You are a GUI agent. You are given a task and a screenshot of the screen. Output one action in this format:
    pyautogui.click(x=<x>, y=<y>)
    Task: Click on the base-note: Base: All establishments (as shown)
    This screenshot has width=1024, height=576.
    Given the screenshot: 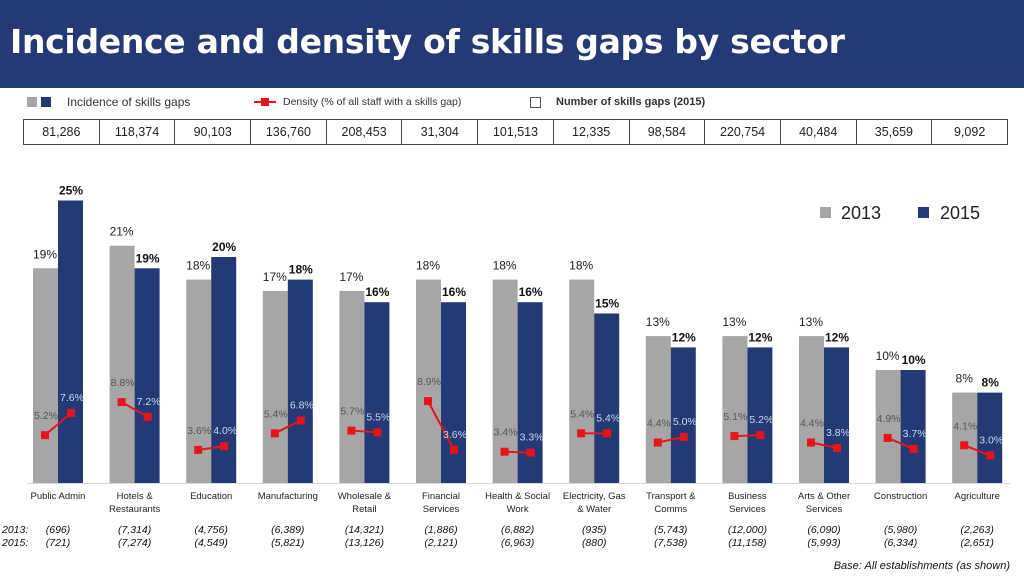 What is the action you would take?
    pyautogui.click(x=921, y=566)
    